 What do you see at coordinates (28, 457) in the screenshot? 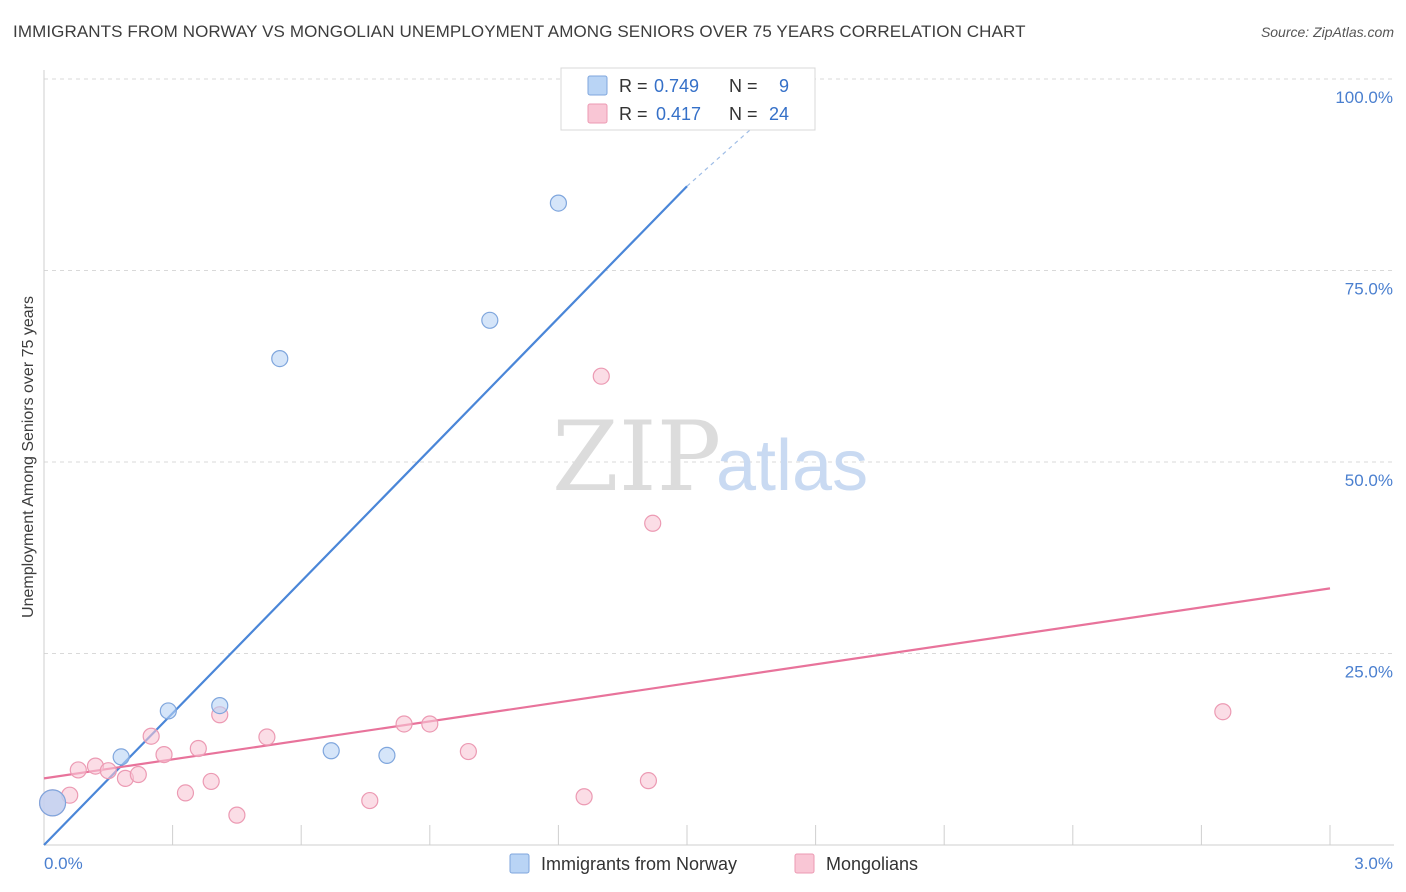
I see `y-axis-title: Unemployment Among Seniors over 75 years` at bounding box center [28, 457].